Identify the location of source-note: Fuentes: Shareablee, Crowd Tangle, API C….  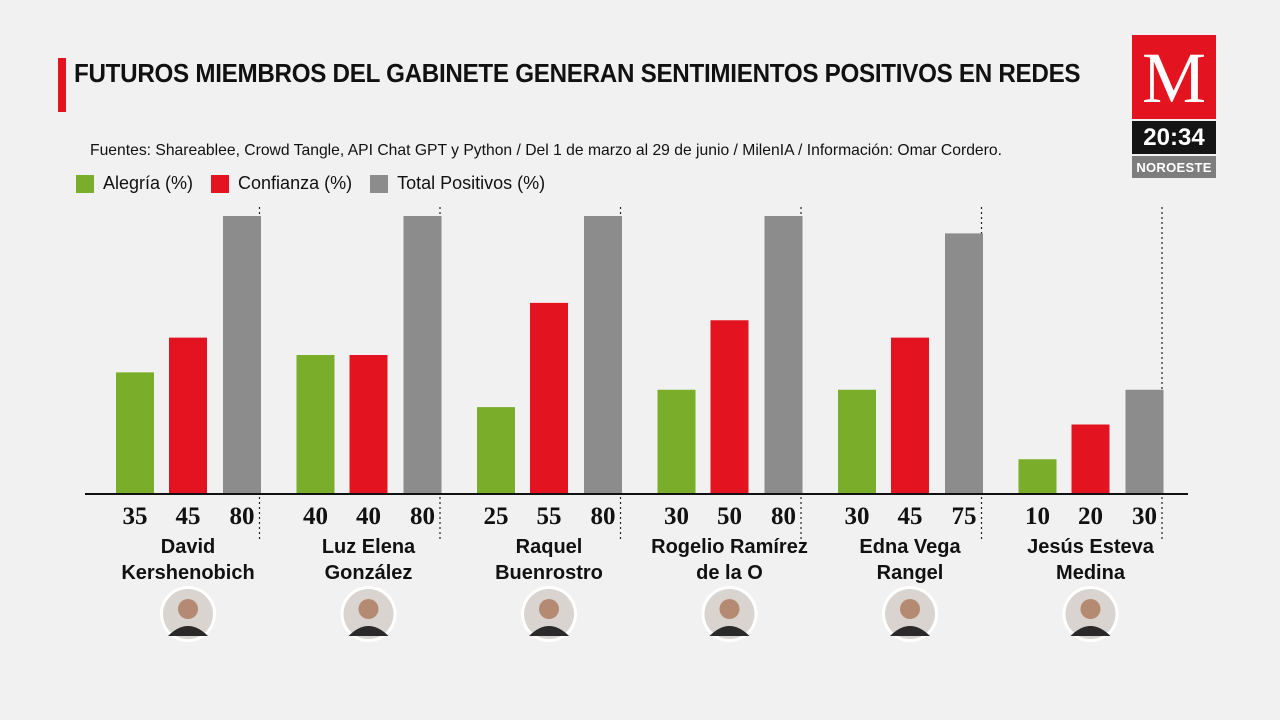
(546, 150).